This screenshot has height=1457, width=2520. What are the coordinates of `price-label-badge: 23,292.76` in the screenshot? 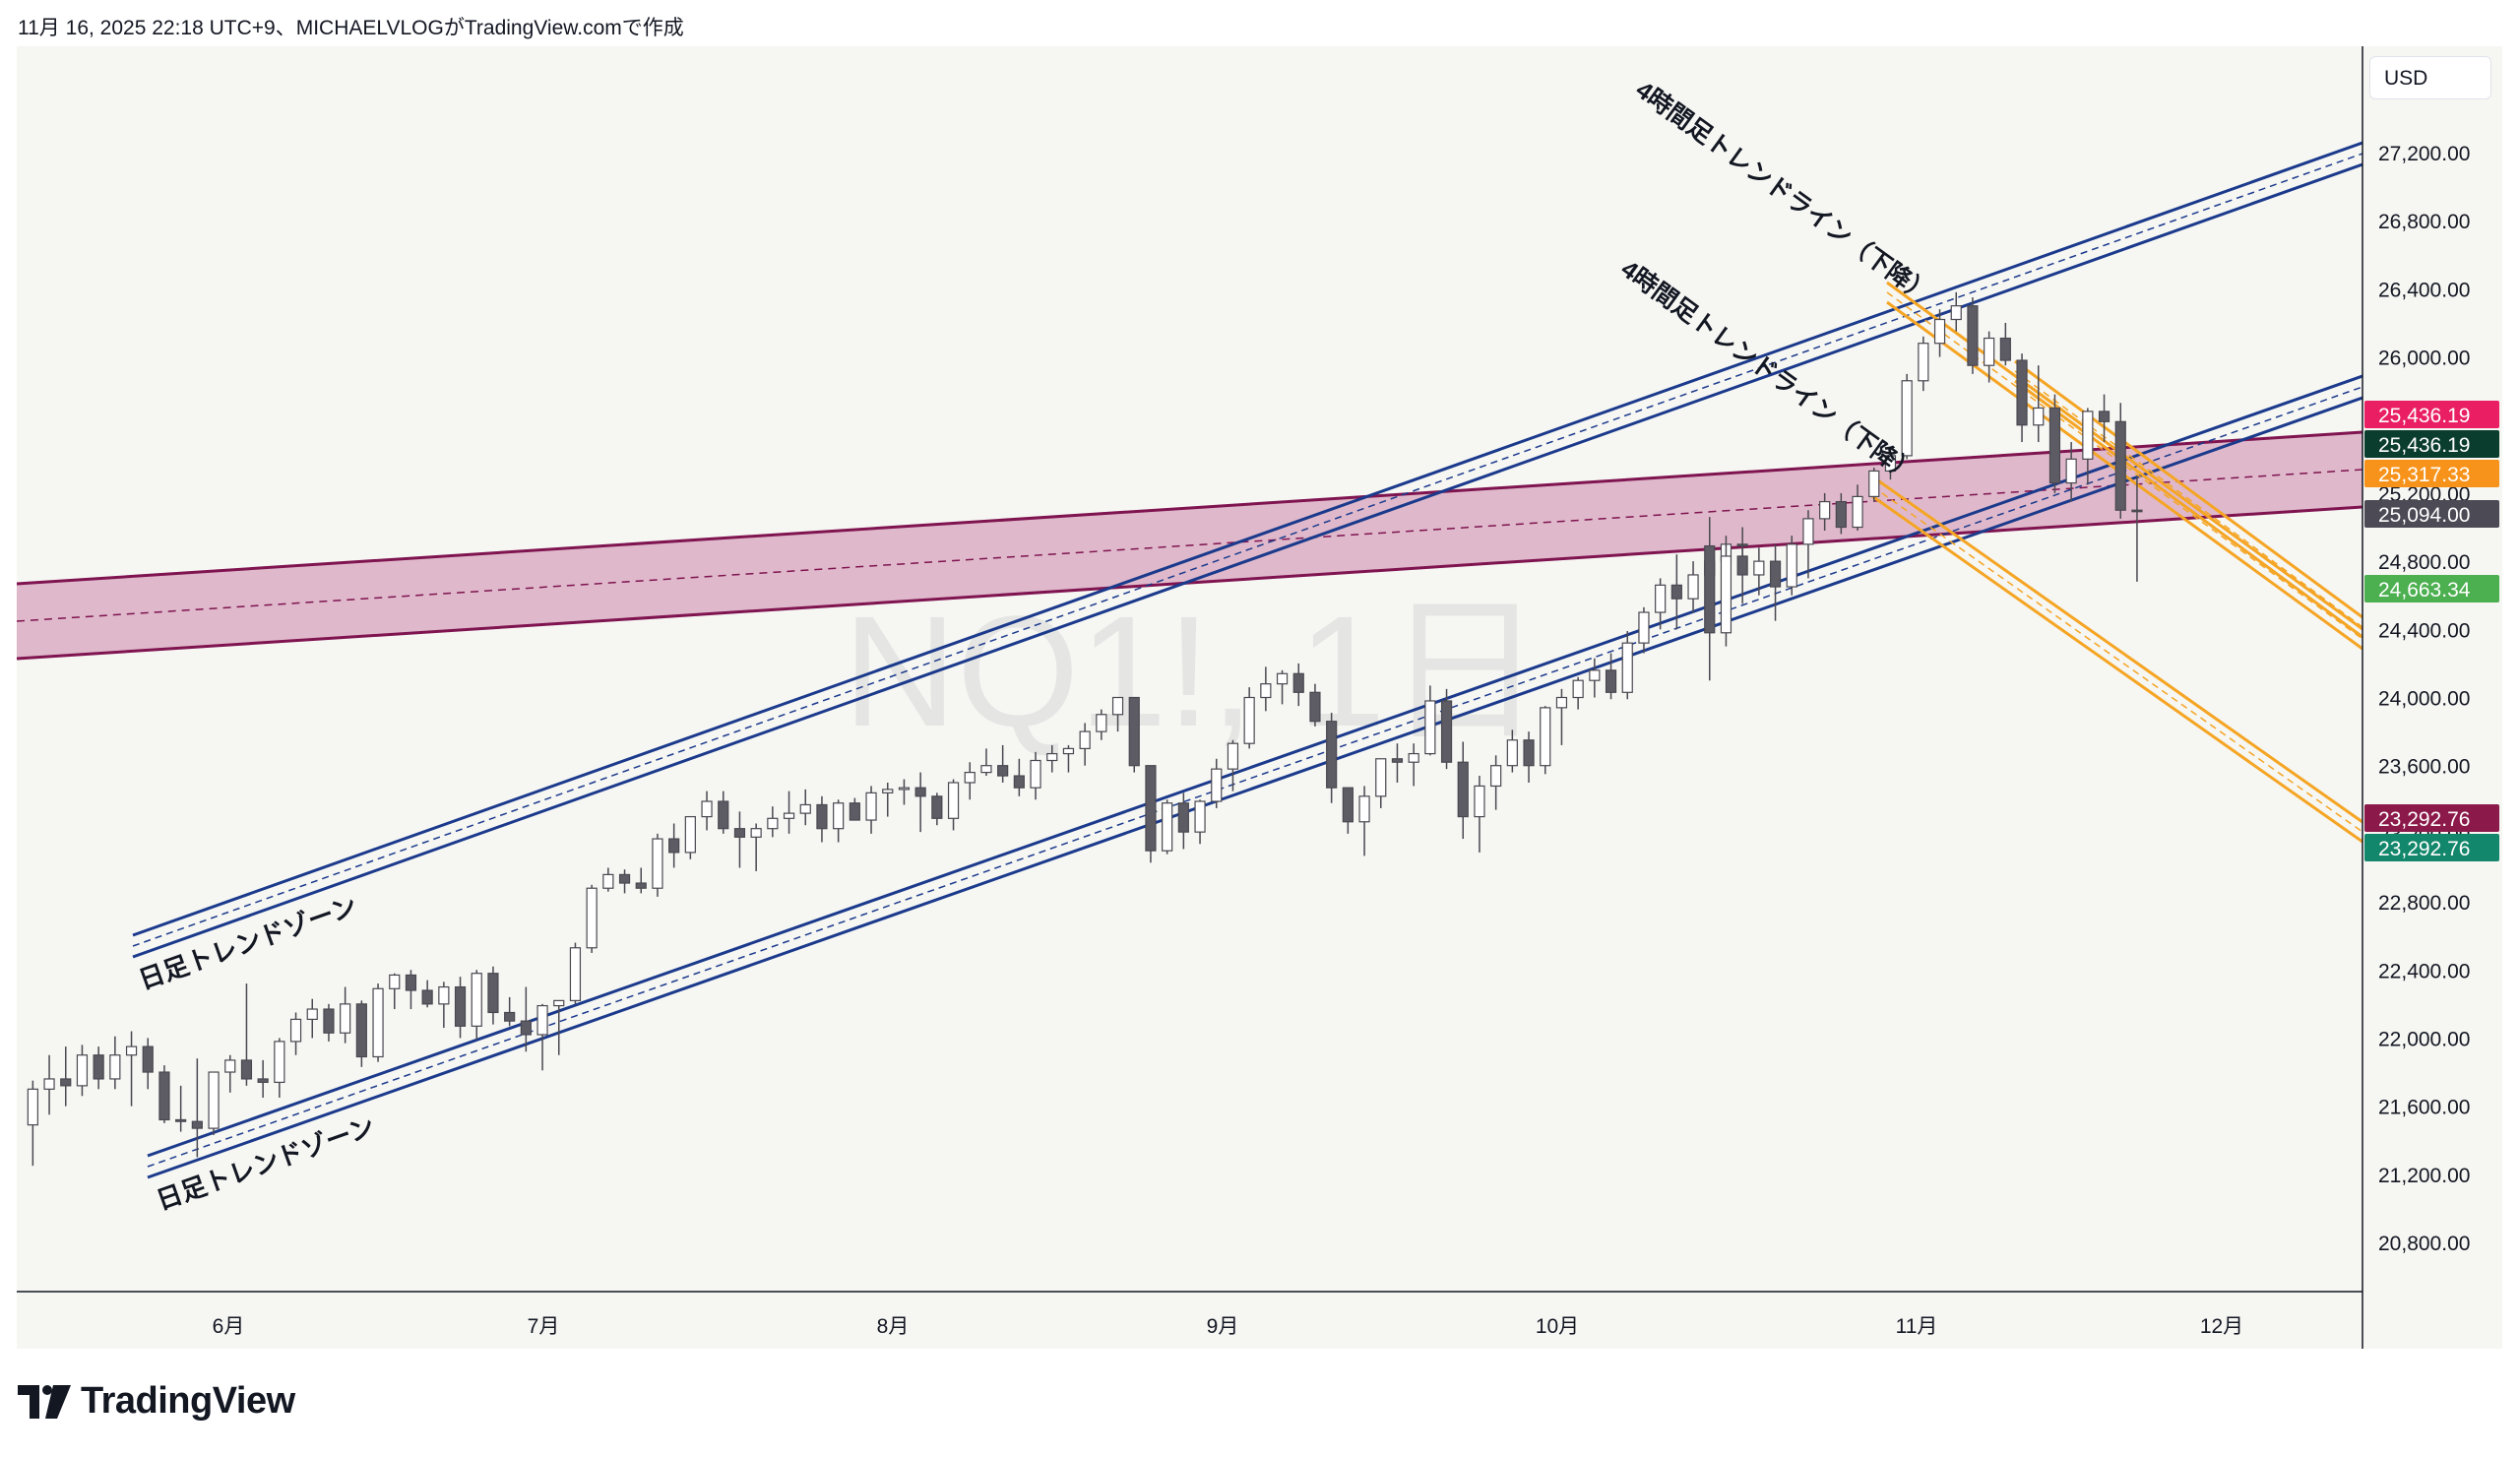 It's located at (2431, 847).